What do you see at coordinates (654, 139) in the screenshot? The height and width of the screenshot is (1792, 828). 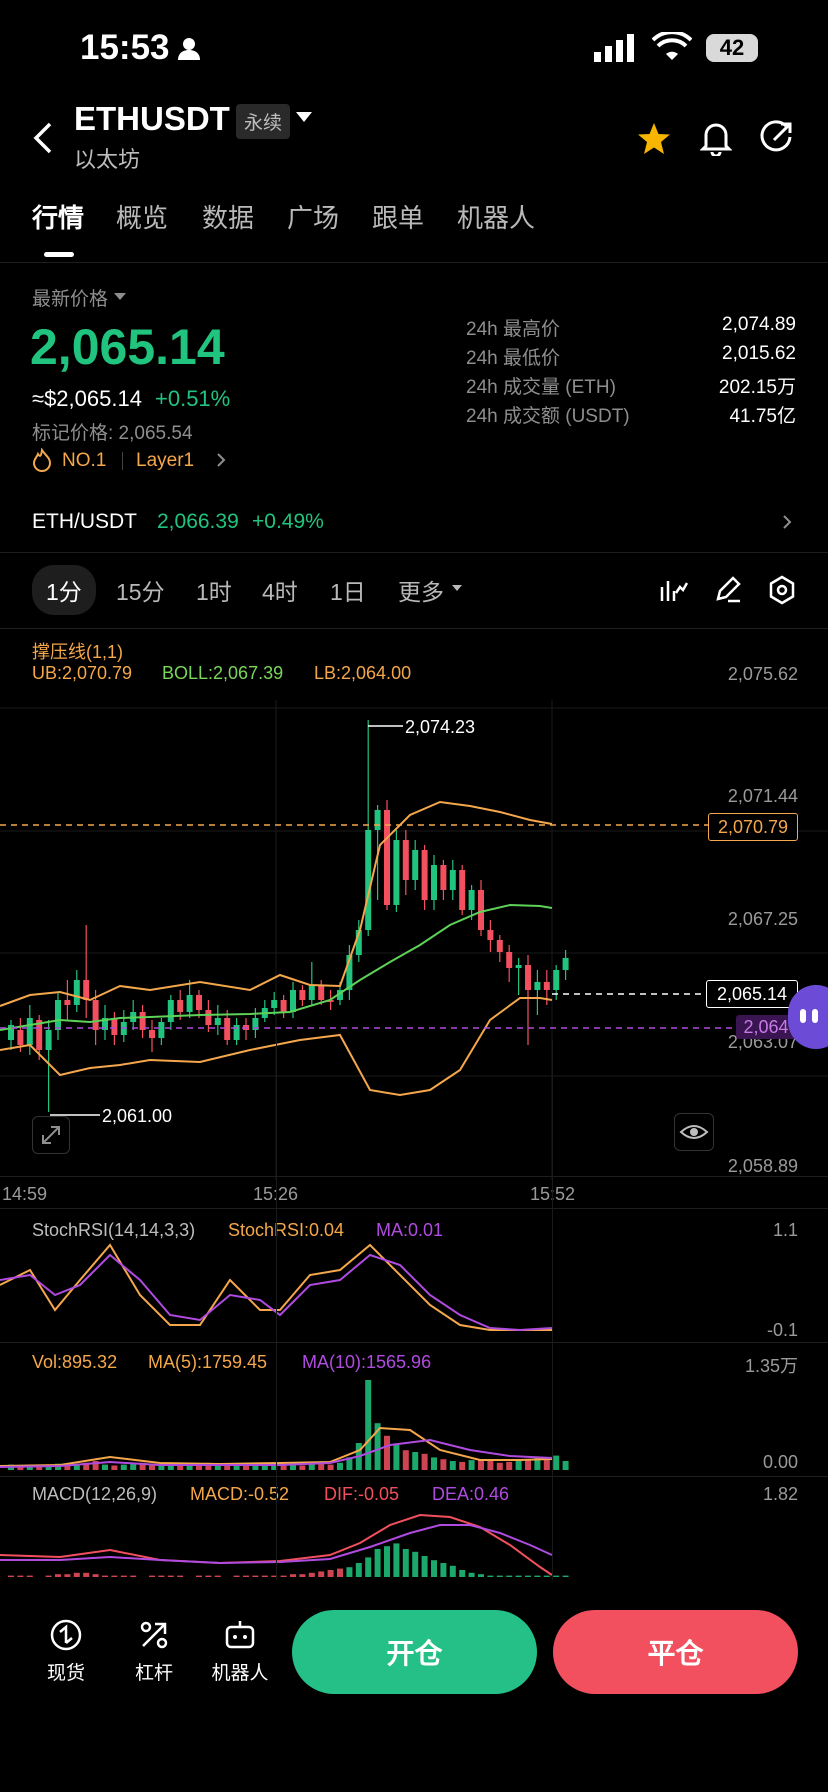 I see `favorite-star-icon` at bounding box center [654, 139].